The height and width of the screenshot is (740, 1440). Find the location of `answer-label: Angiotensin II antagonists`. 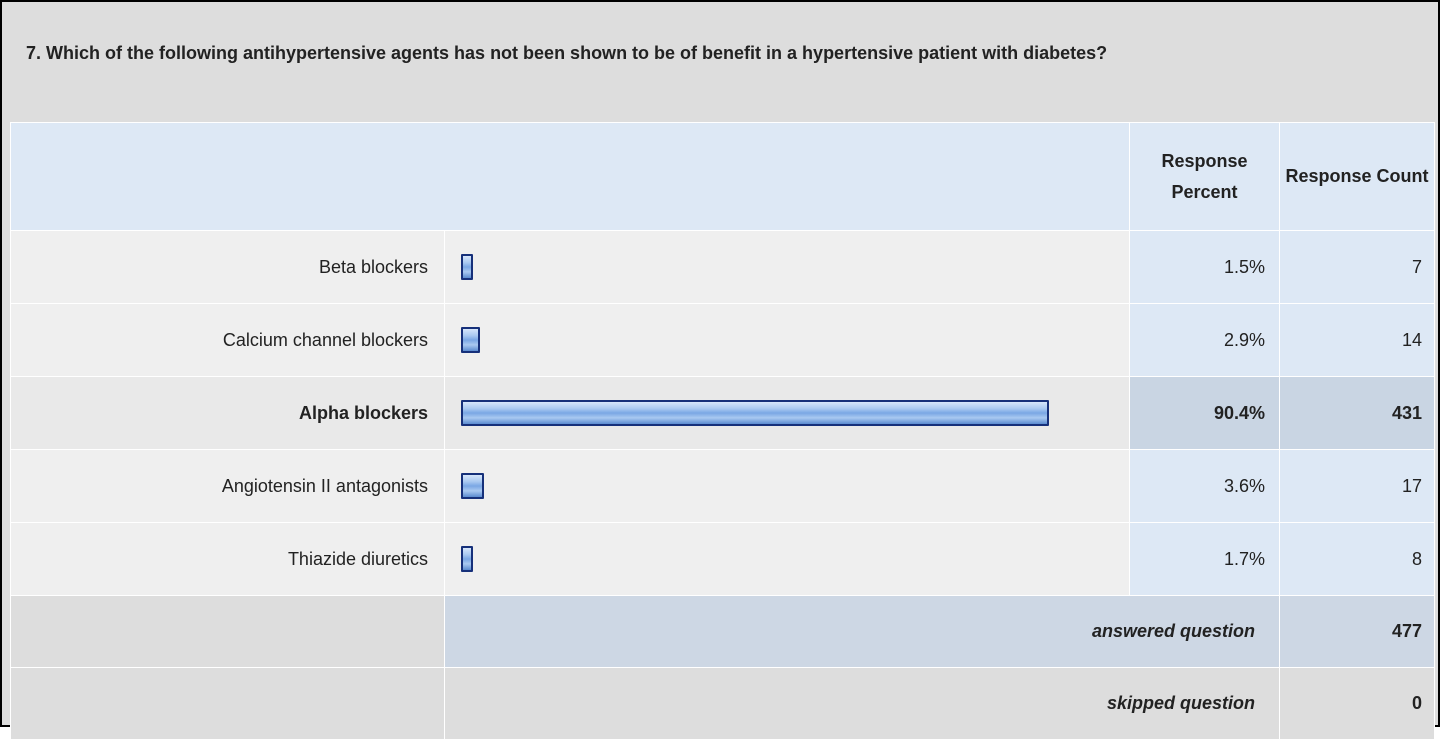

answer-label: Angiotensin II antagonists is located at coordinates (228, 486).